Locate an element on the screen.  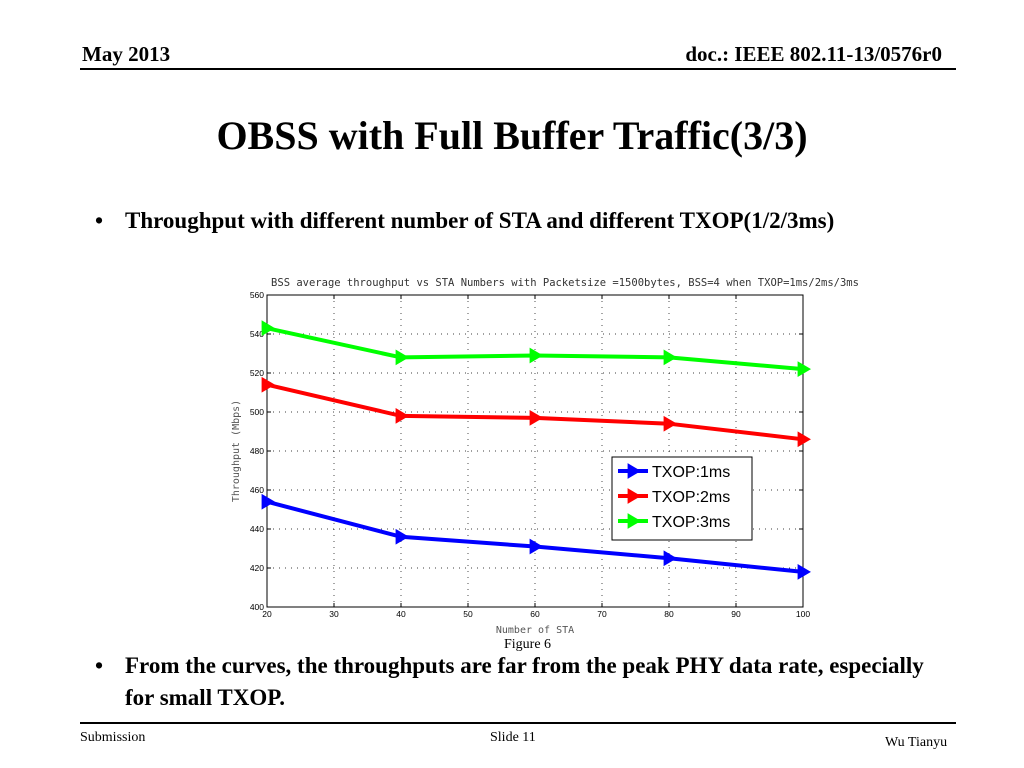
header-doc-id: doc.: IEEE 802.11-13/0576r0 is located at coordinates (813, 54).